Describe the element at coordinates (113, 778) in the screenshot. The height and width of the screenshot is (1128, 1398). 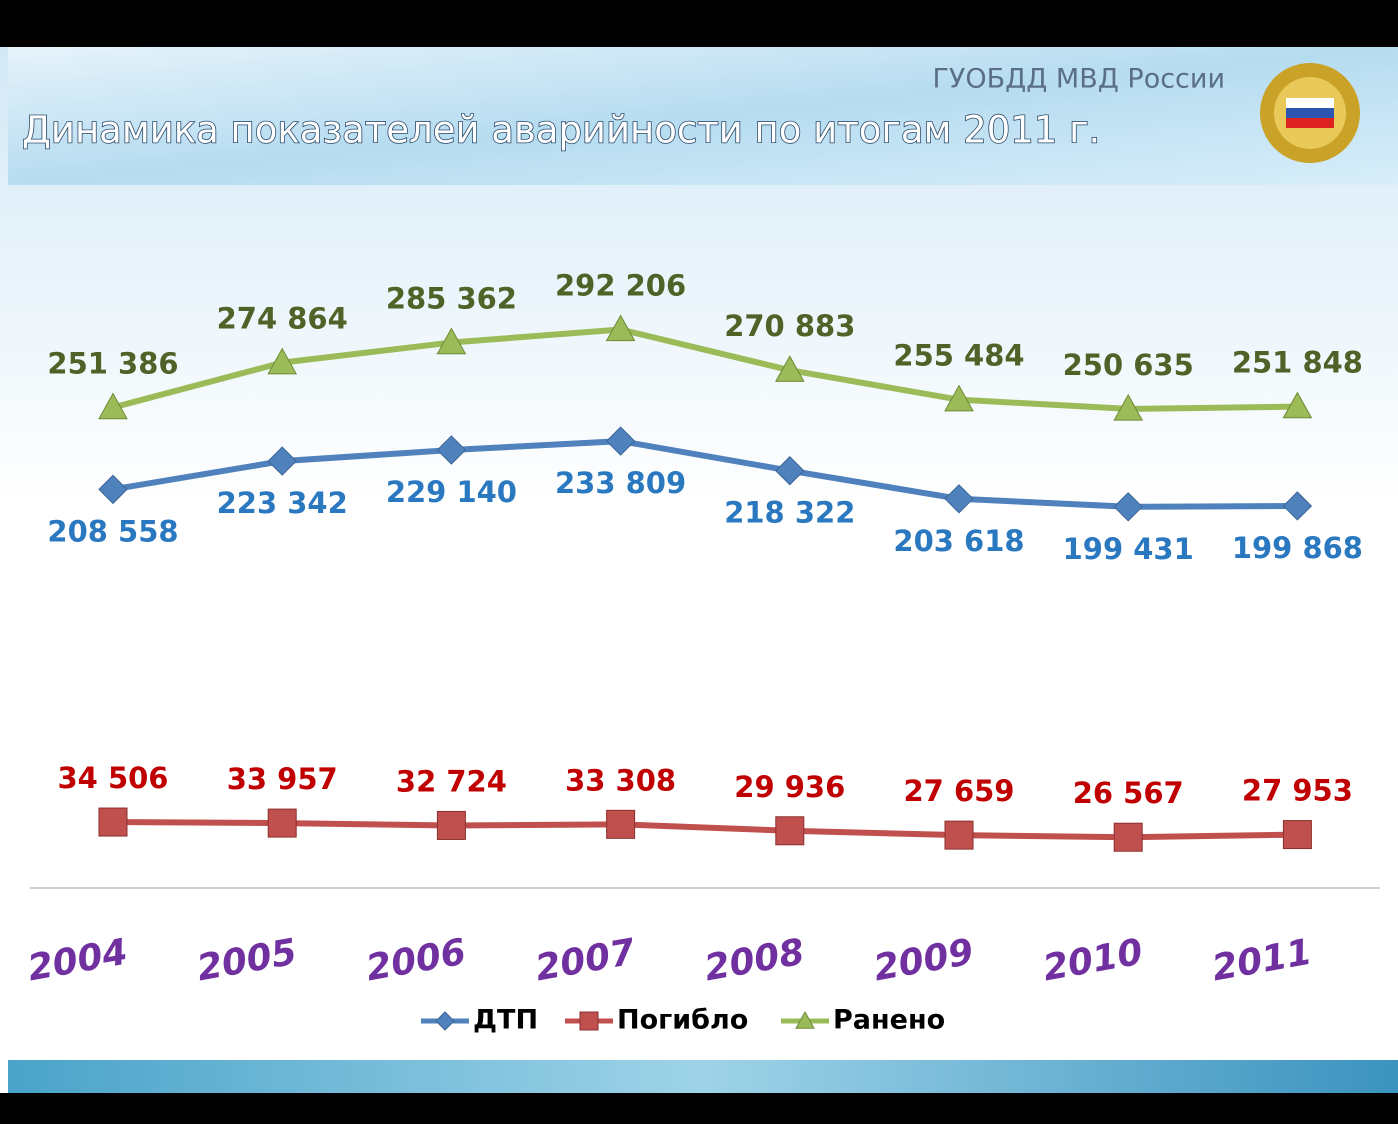
I see `data-label: 34 506` at that location.